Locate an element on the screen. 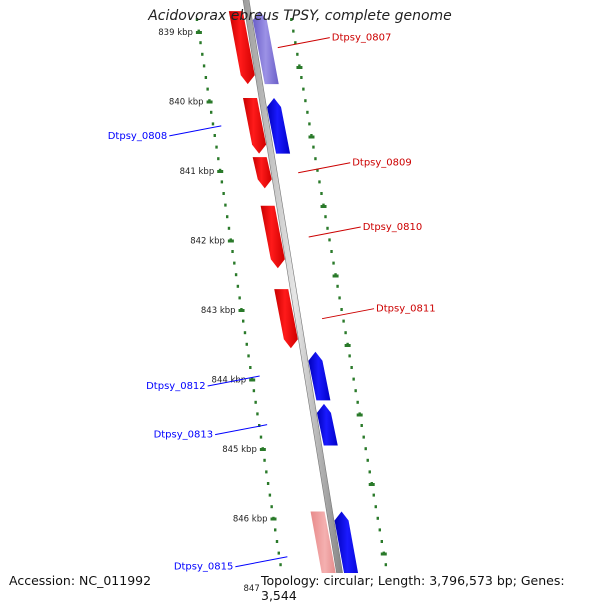  tick-label: 840 kbp is located at coordinates (186, 103).